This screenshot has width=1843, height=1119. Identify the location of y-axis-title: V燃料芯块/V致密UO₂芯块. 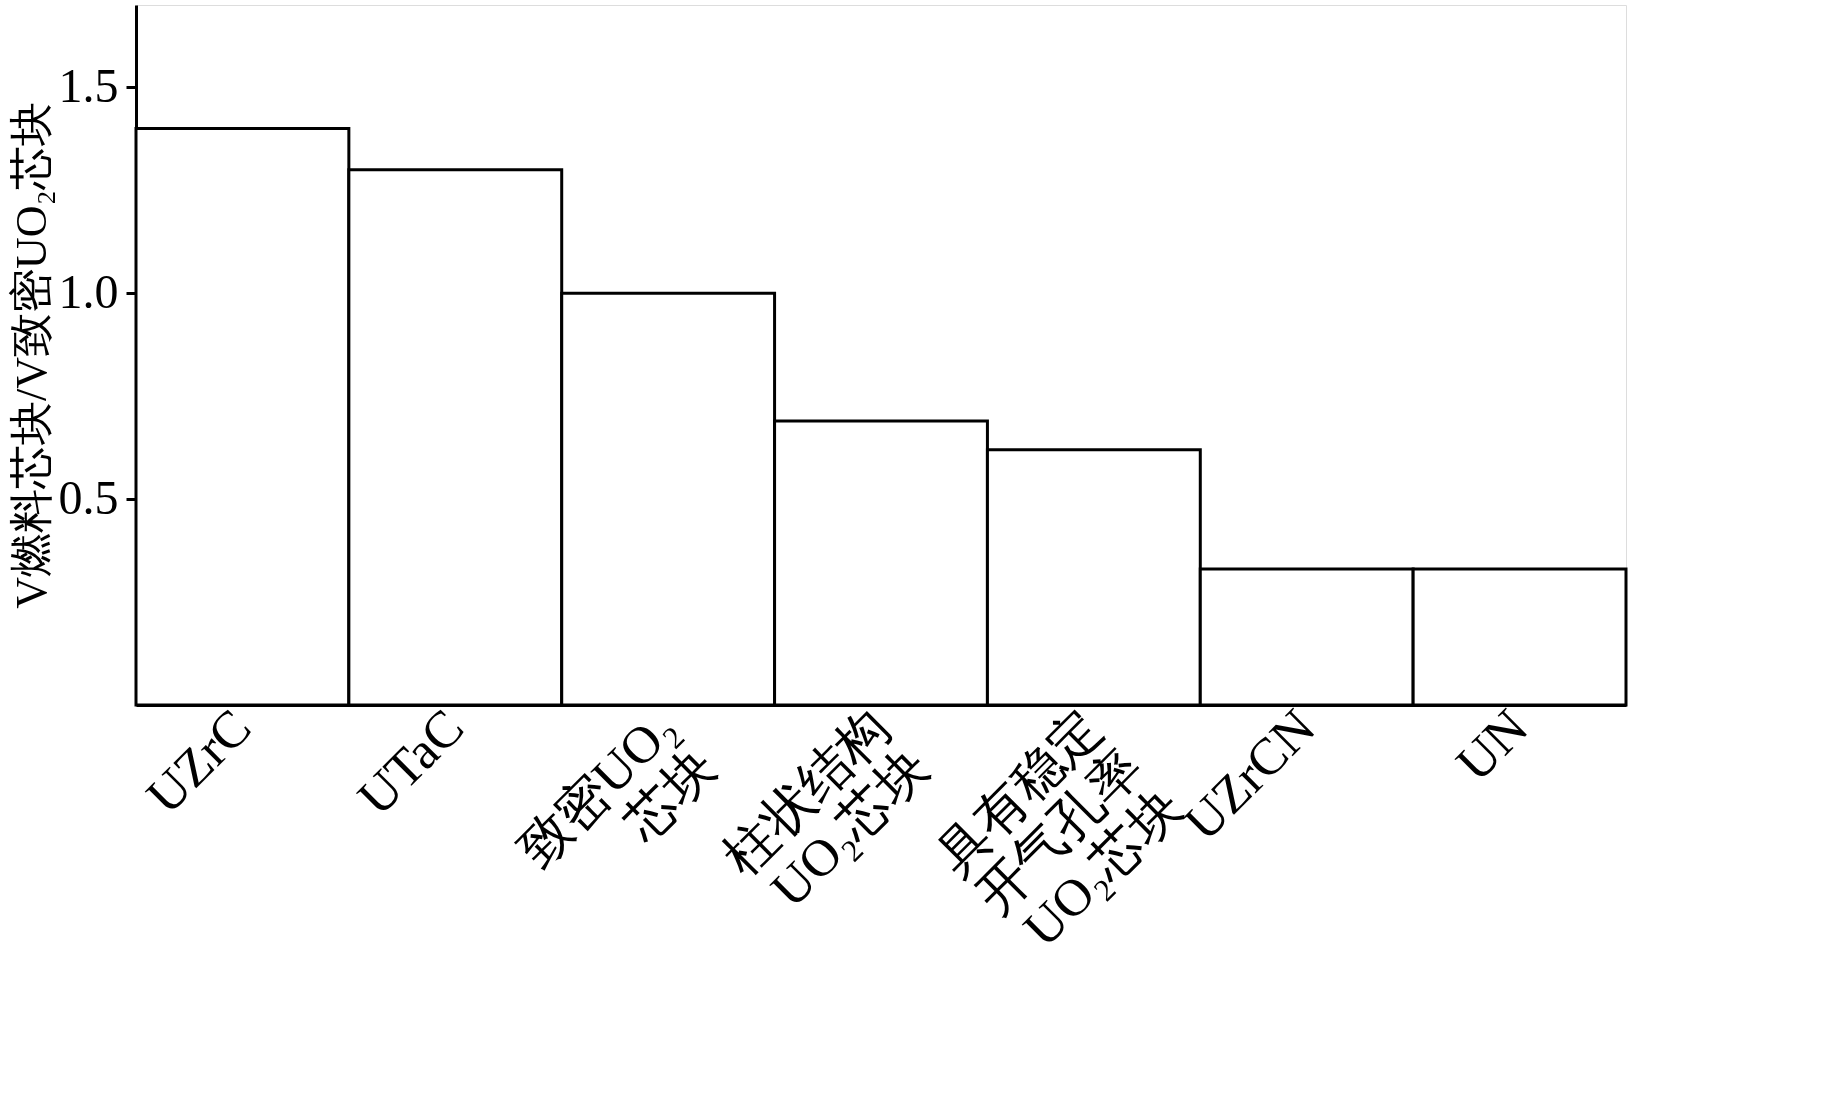
(31, 355).